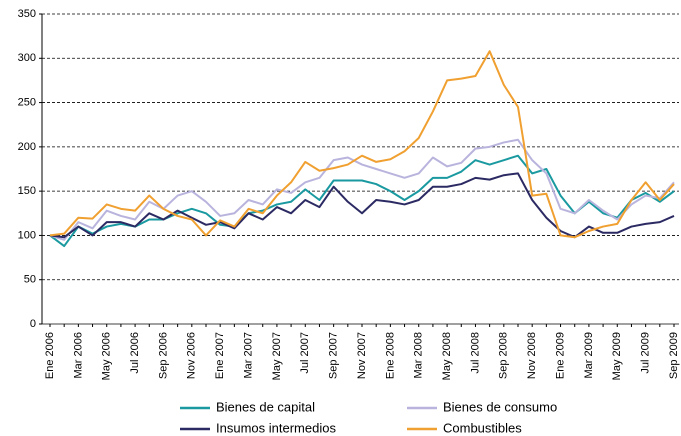  What do you see at coordinates (334, 355) in the screenshot?
I see `x-tick-label: Sep 2007` at bounding box center [334, 355].